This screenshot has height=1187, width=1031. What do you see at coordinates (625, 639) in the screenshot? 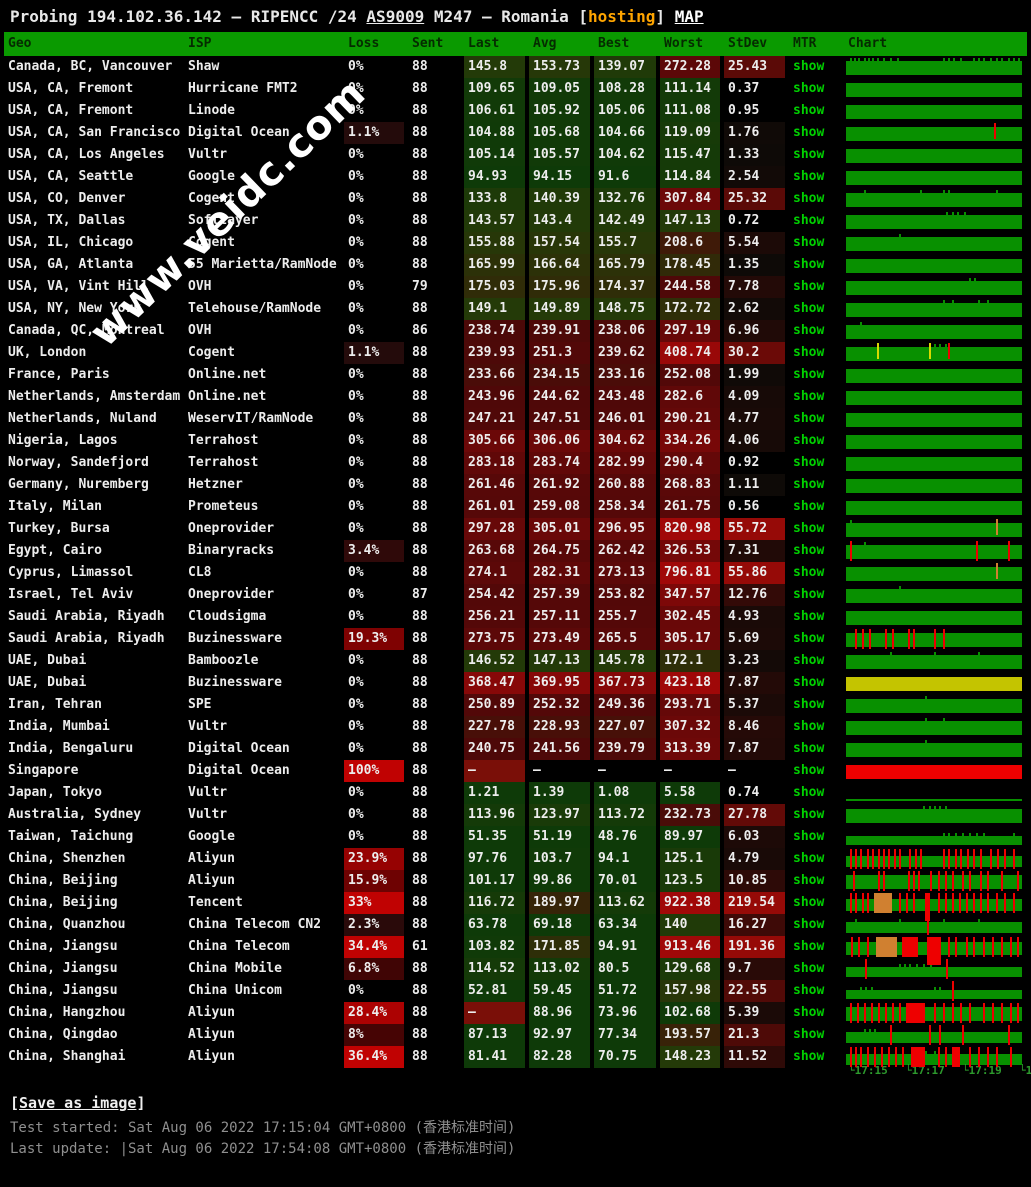
I see `best-cell: 265.5` at bounding box center [625, 639].